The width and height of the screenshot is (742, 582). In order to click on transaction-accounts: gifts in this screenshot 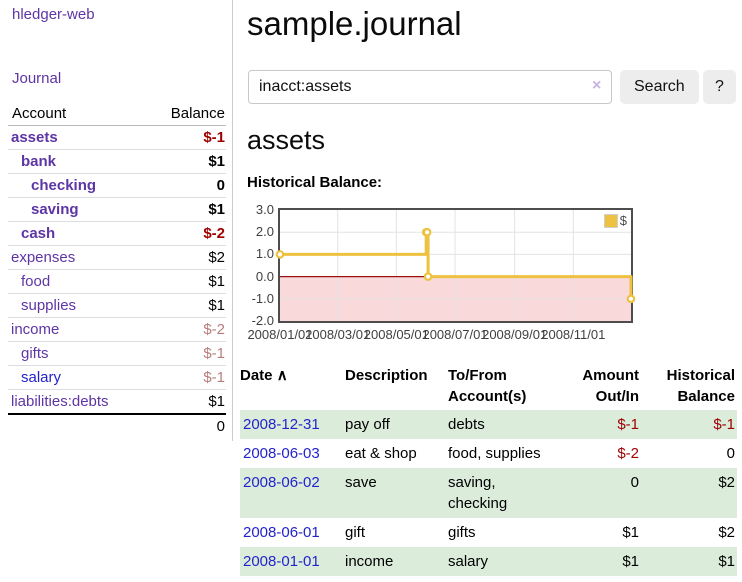, I will do `click(462, 532)`.